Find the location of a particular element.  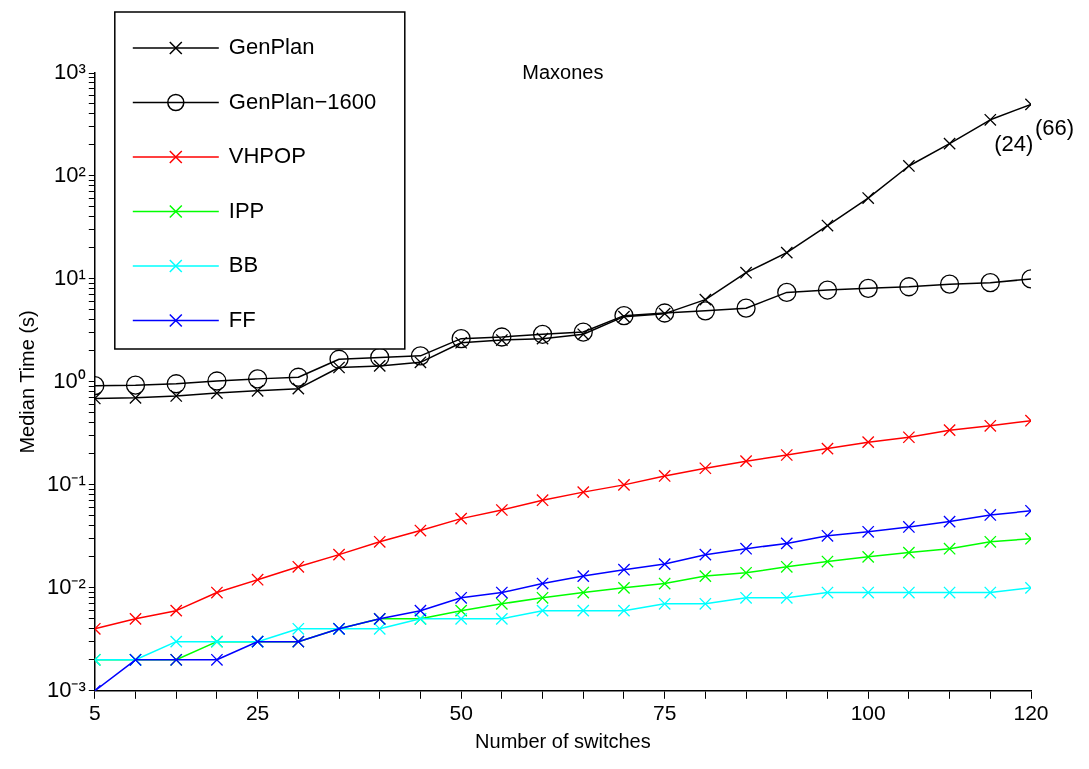

y-tick-label: 10⁰ is located at coordinates (69, 380).